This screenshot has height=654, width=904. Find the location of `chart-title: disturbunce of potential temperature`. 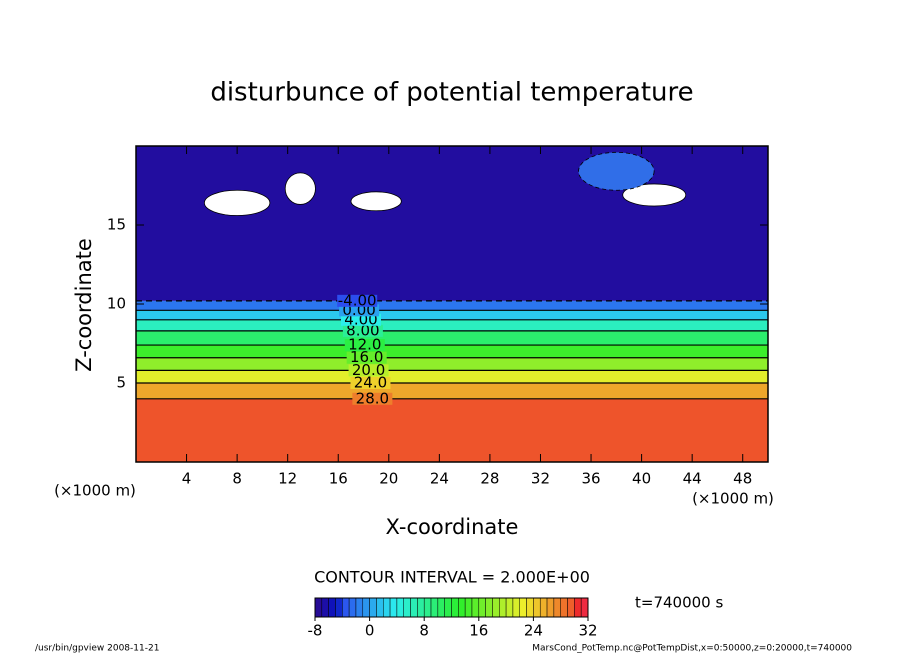

chart-title: disturbunce of potential temperature is located at coordinates (451, 93).